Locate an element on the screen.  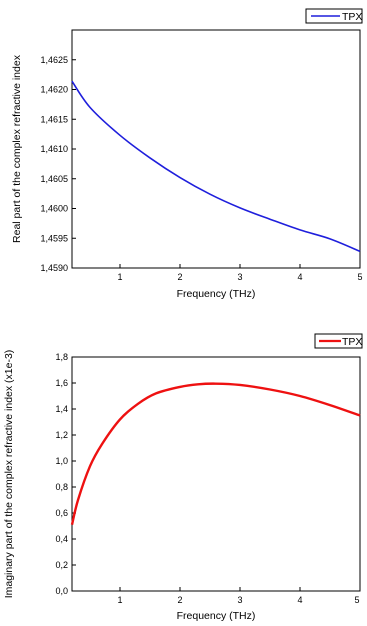
chart-2-y-tick-label: 1,4 is located at coordinates (61, 409).